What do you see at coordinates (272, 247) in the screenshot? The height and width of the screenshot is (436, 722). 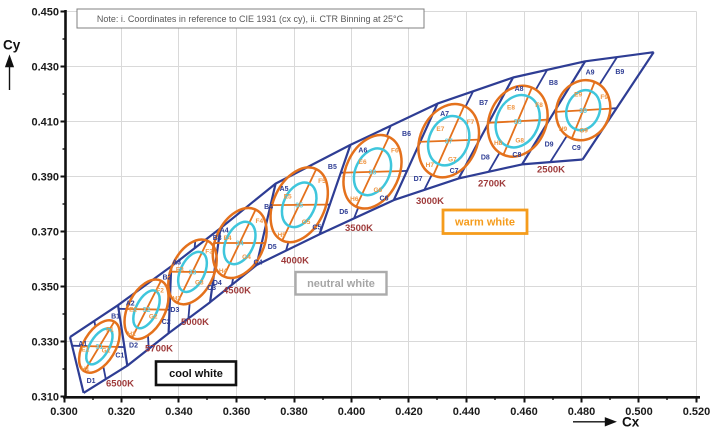 I see `svg-text: D5` at bounding box center [272, 247].